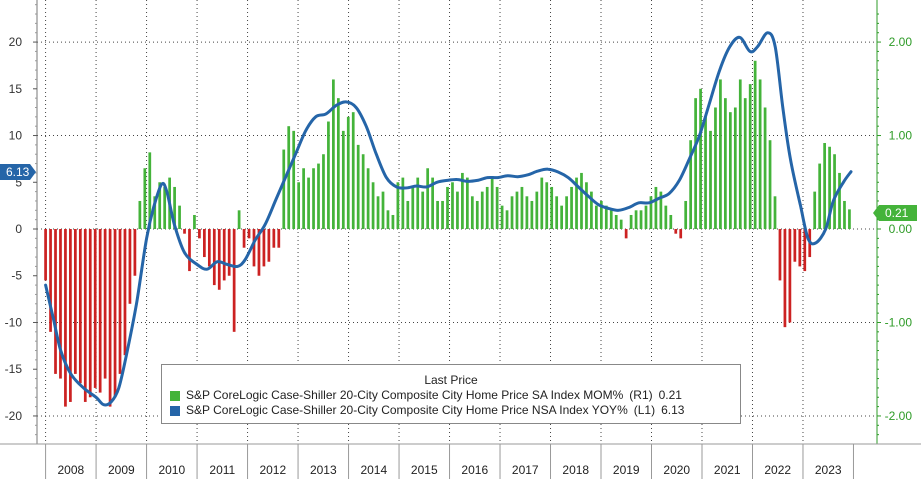 The image size is (921, 479). Describe the element at coordinates (901, 229) in the screenshot. I see `right-tick-label: 0.00` at that location.